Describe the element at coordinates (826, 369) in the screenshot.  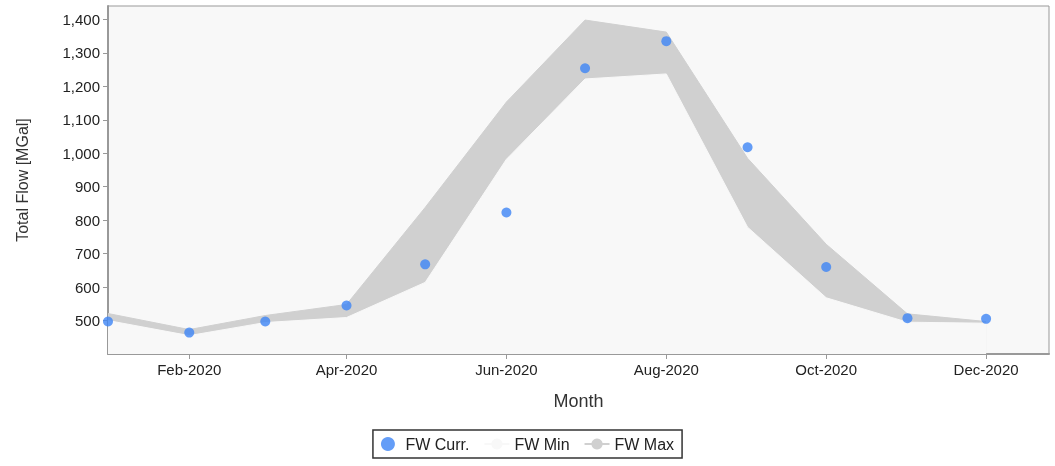
I see `x-tick-label: Oct-2020` at that location.